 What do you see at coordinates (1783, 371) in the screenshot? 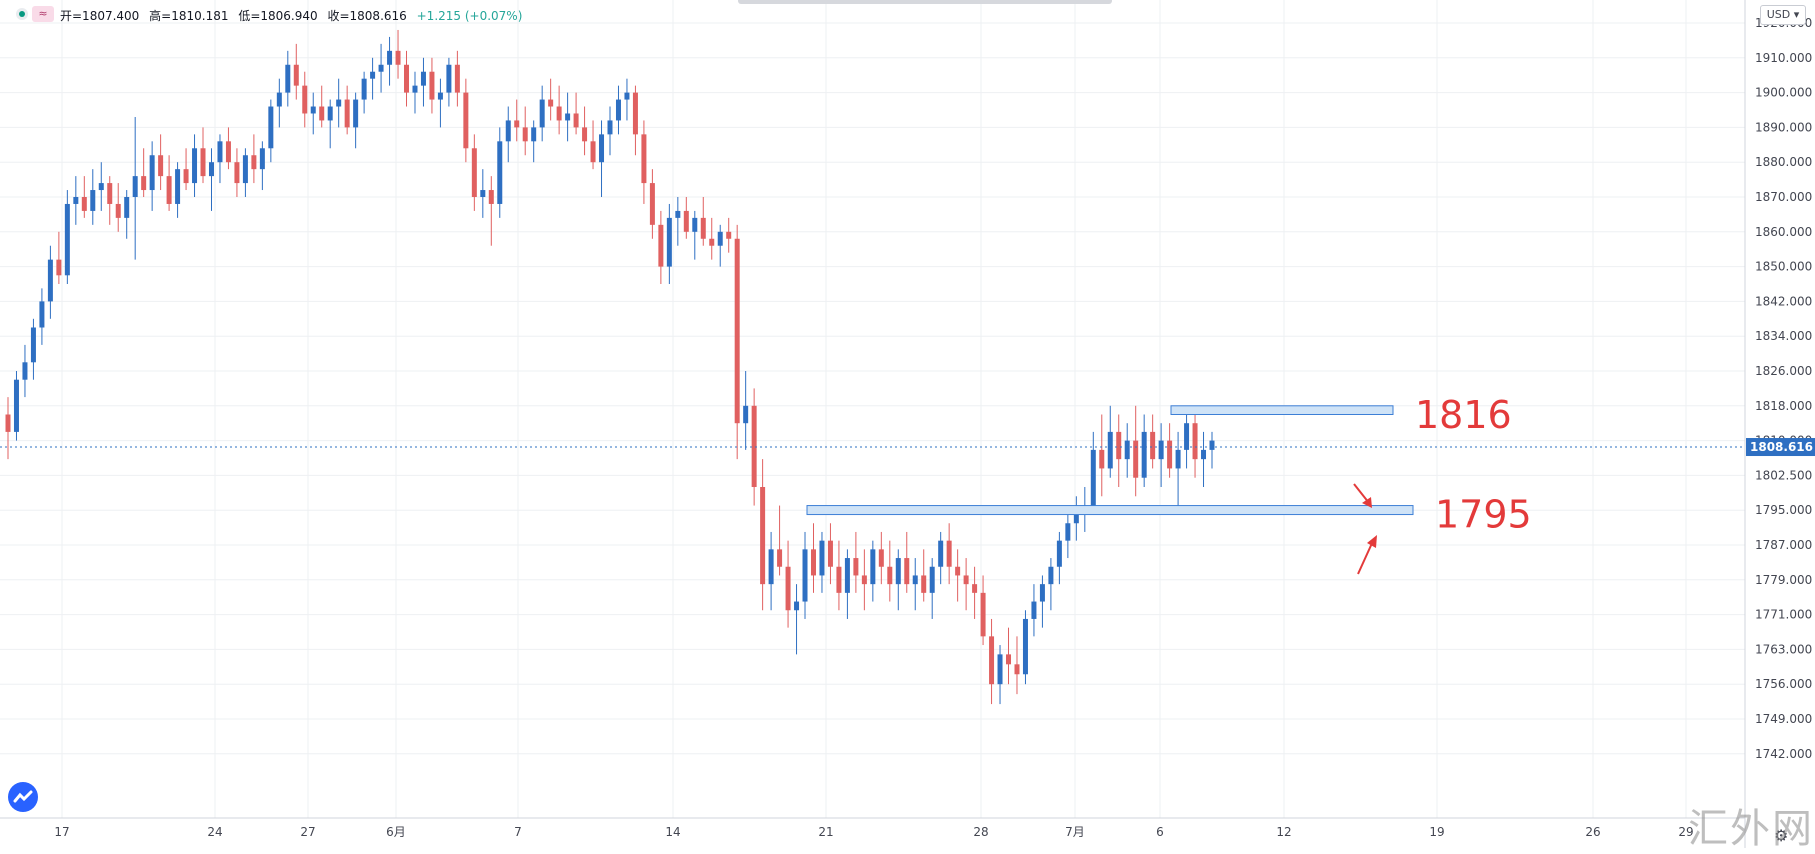
I see `y-tick-label: 1826.000` at bounding box center [1783, 371].